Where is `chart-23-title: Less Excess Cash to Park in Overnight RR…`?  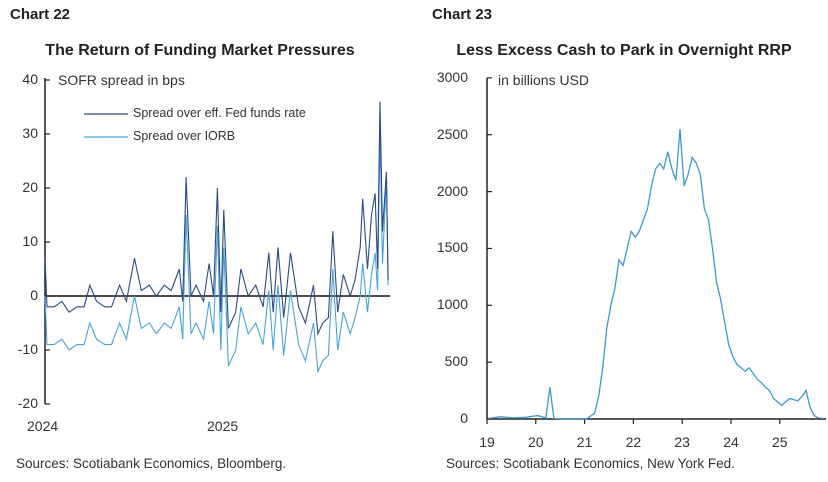 chart-23-title: Less Excess Cash to Park in Overnight RR… is located at coordinates (624, 50).